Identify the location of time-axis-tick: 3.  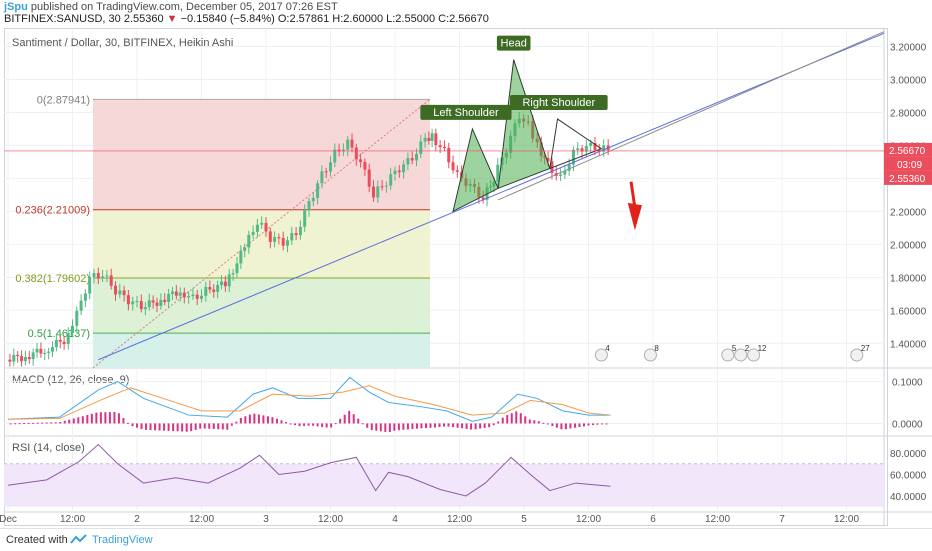
(266, 519).